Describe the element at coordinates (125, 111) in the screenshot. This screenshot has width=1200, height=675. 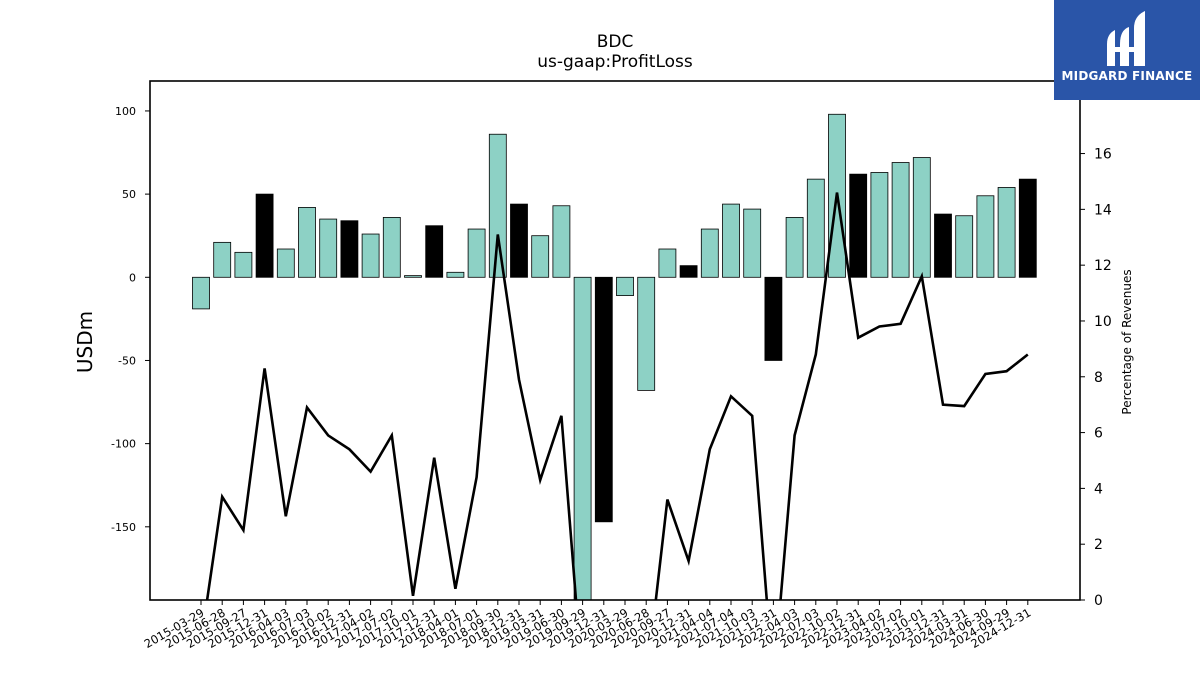
I see `y-tick-label: 100` at that location.